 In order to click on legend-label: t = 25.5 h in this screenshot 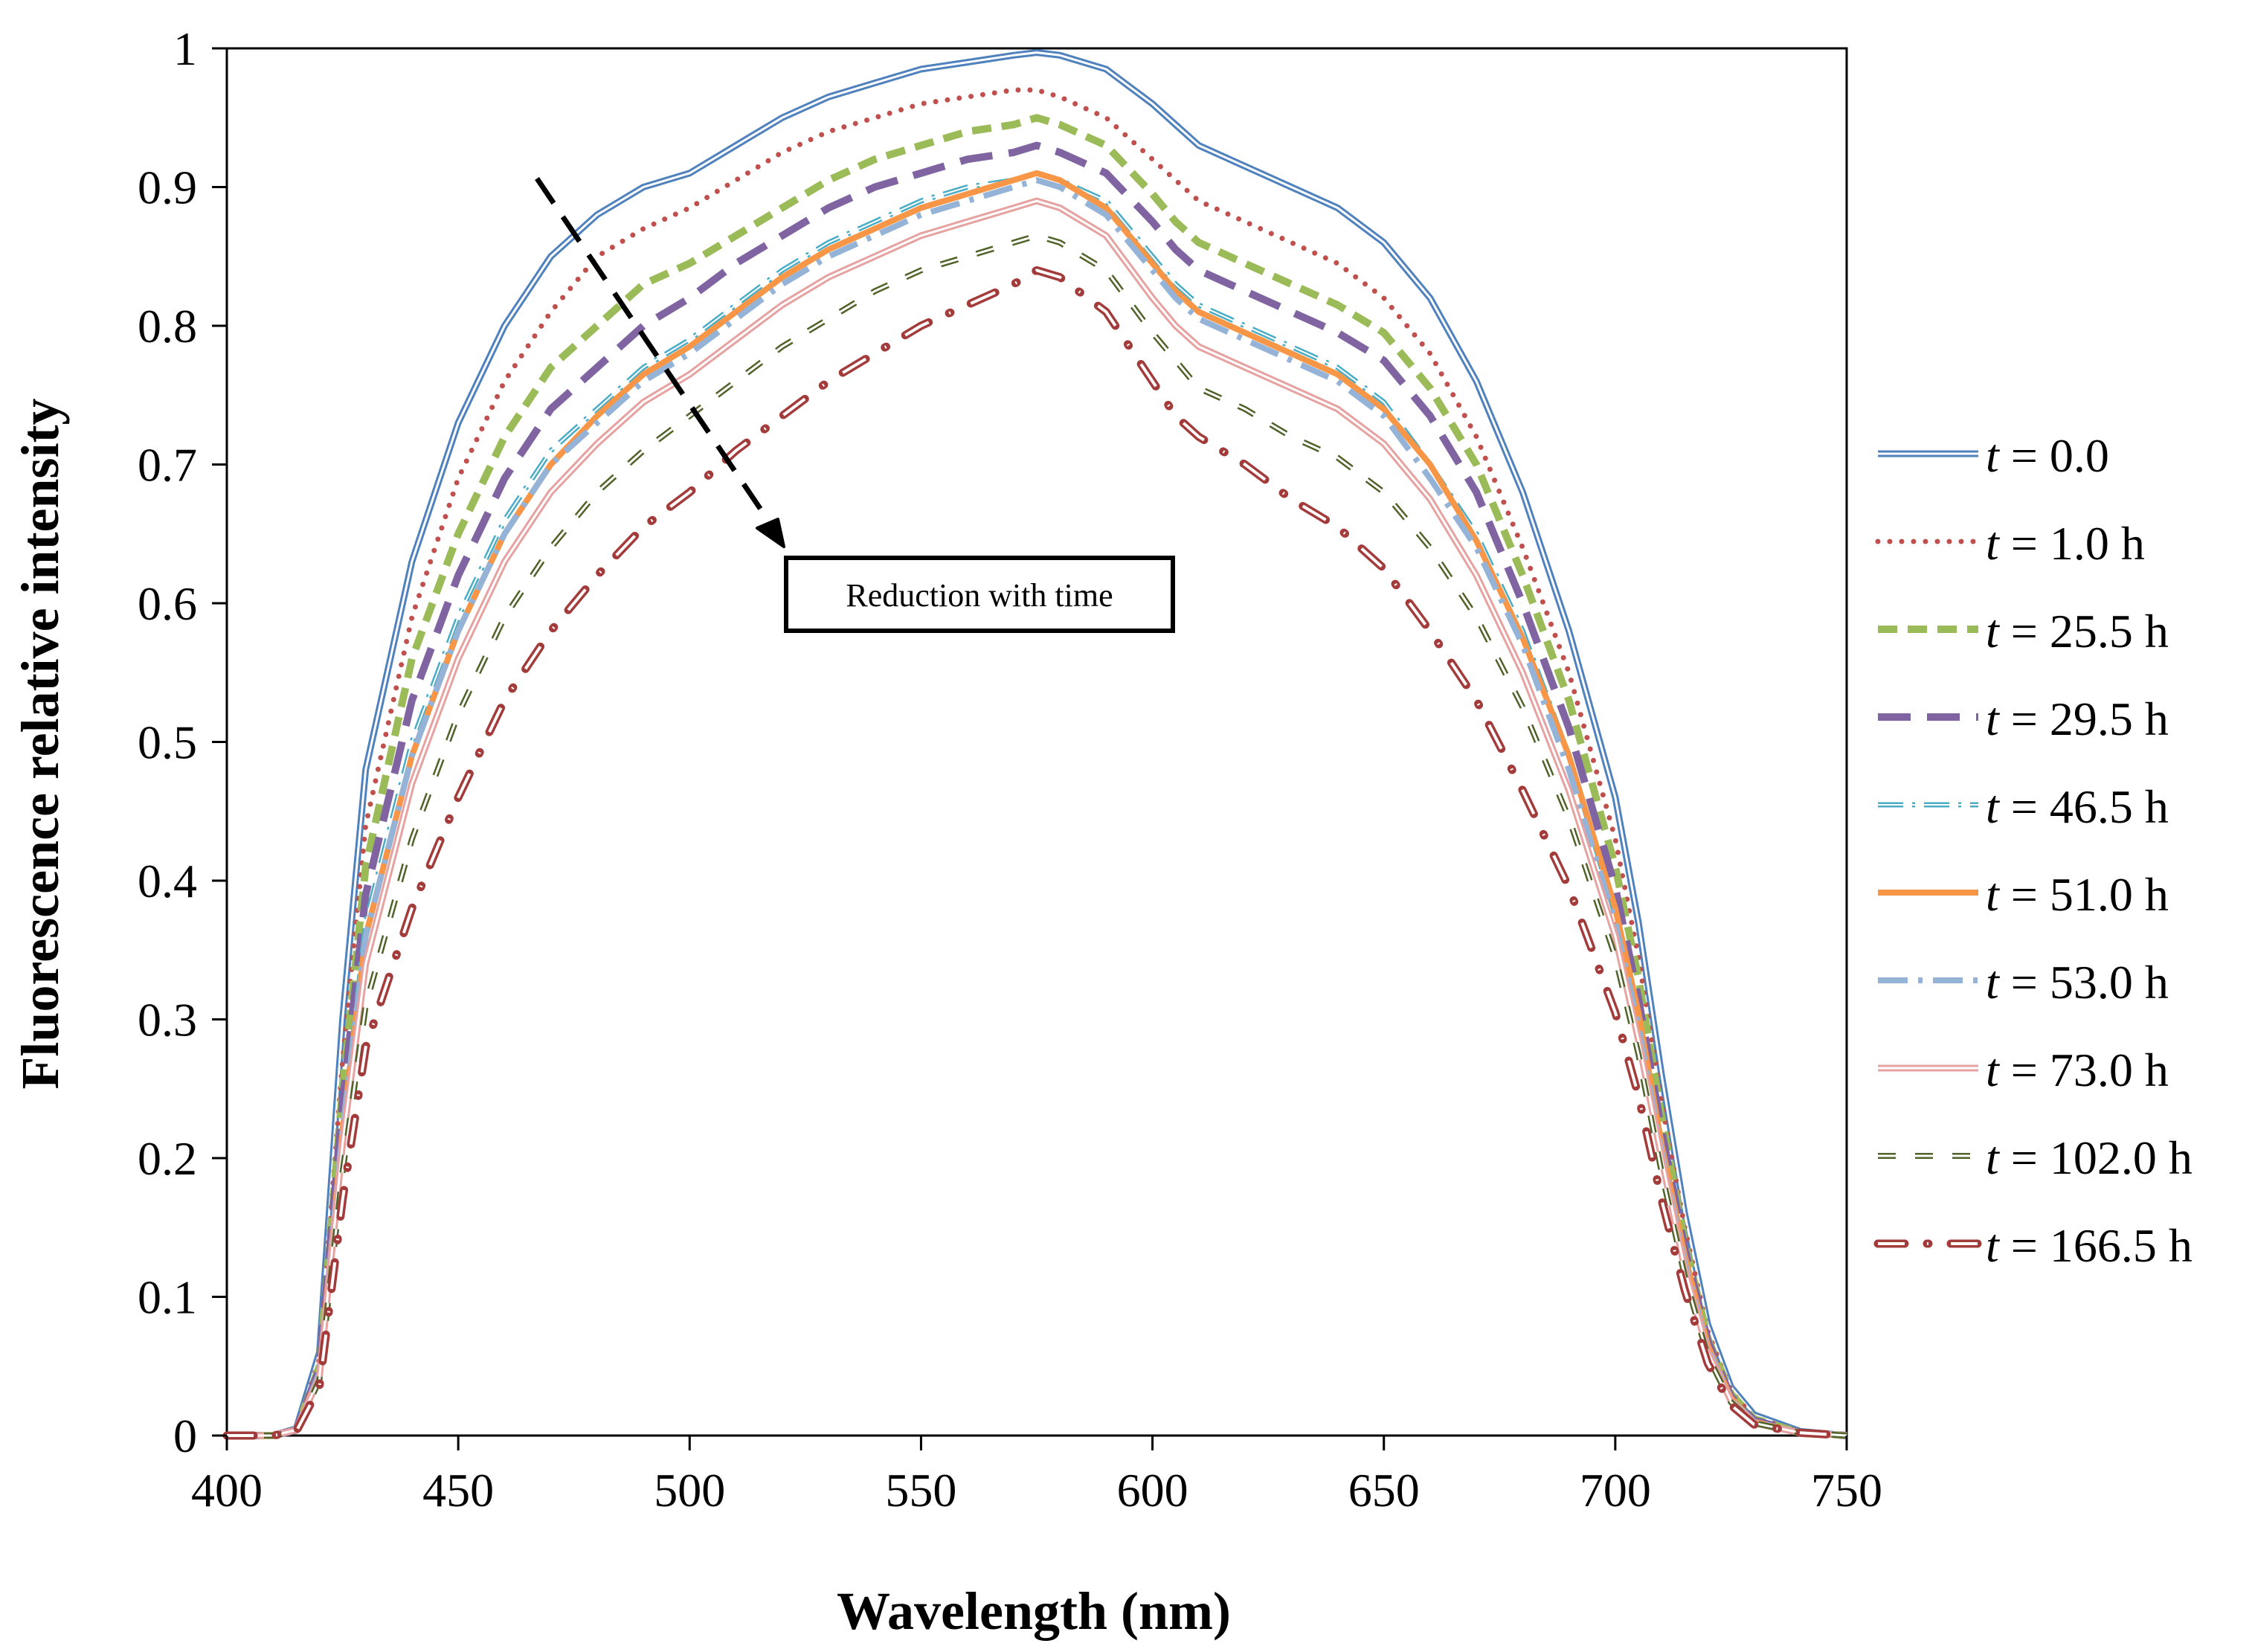, I will do `click(2077, 631)`.